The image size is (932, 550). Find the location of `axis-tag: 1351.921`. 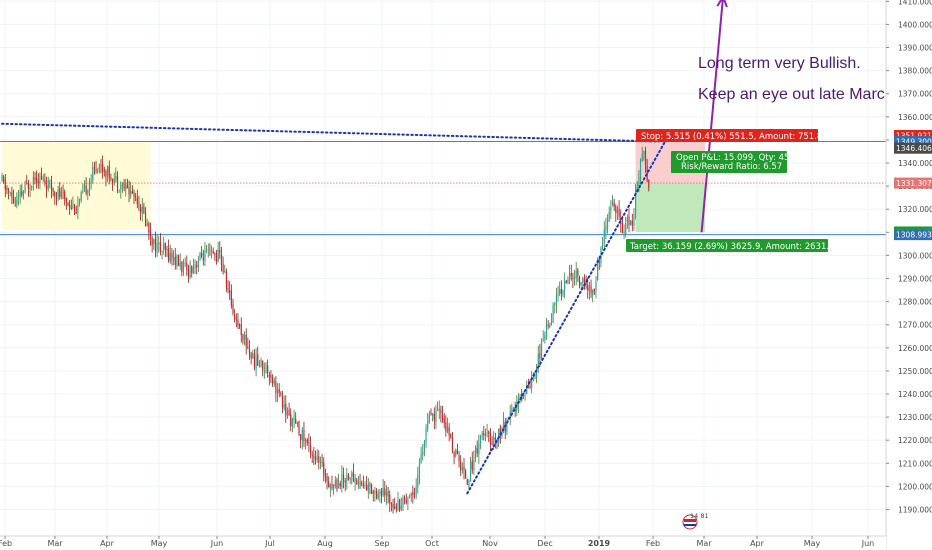

axis-tag: 1351.921 is located at coordinates (914, 135).